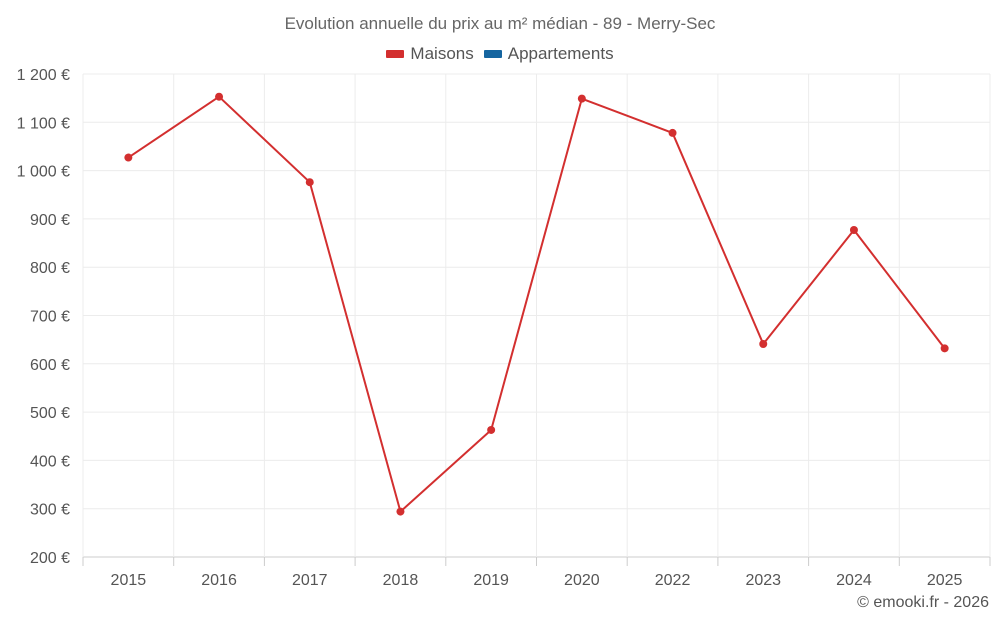 Image resolution: width=1000 pixels, height=625 pixels. Describe the element at coordinates (854, 580) in the screenshot. I see `x-tick-label: 2024` at that location.